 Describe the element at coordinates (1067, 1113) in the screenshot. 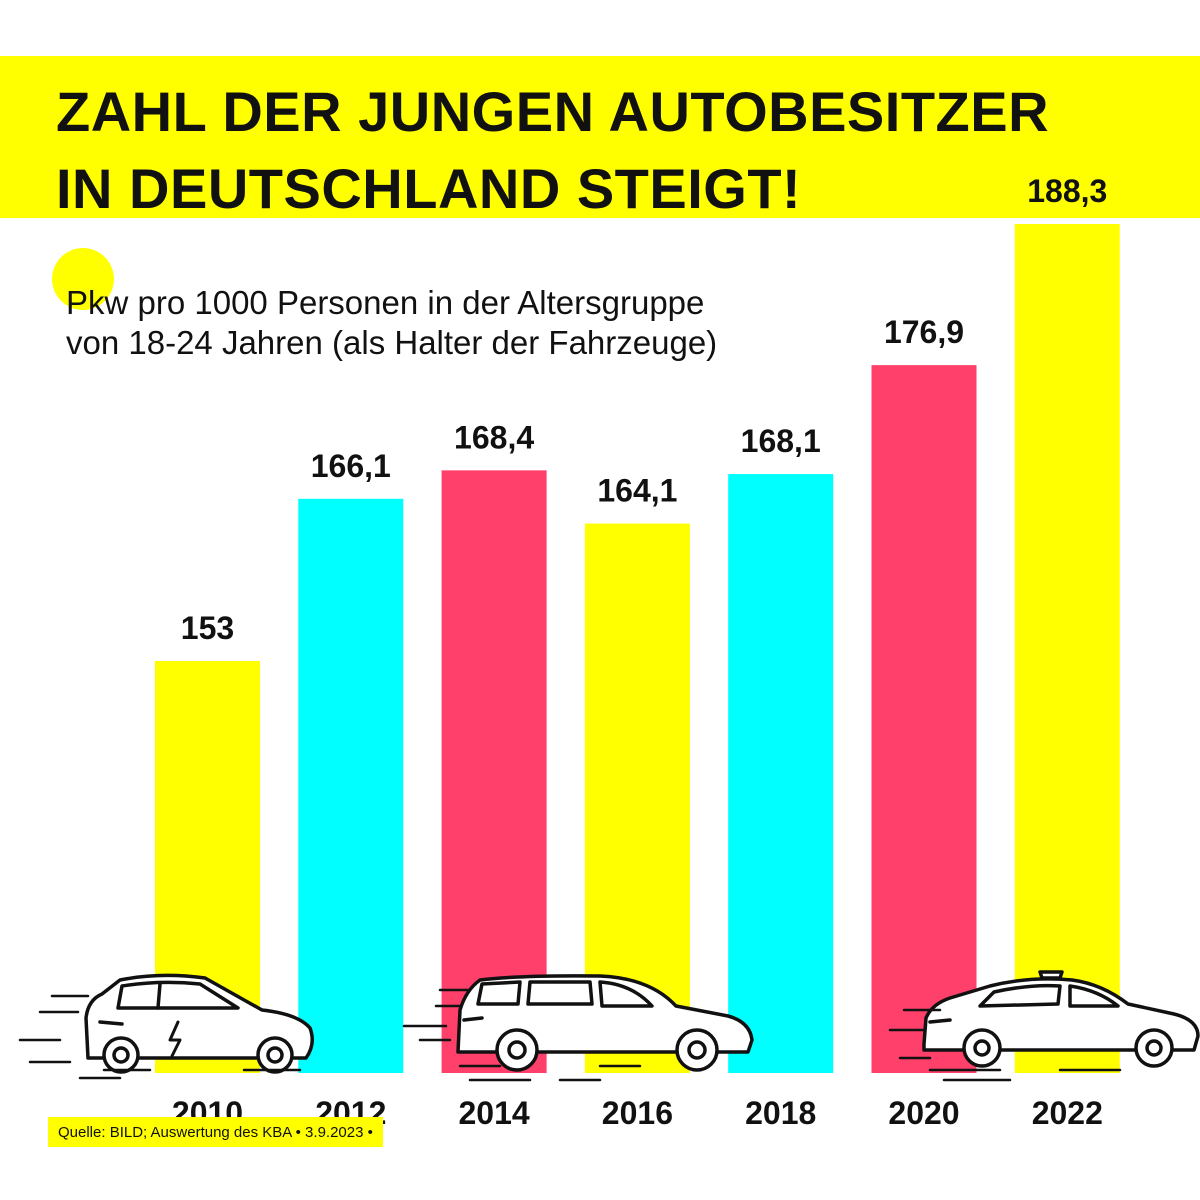

I see `x-tick-label-2022: 2022` at that location.